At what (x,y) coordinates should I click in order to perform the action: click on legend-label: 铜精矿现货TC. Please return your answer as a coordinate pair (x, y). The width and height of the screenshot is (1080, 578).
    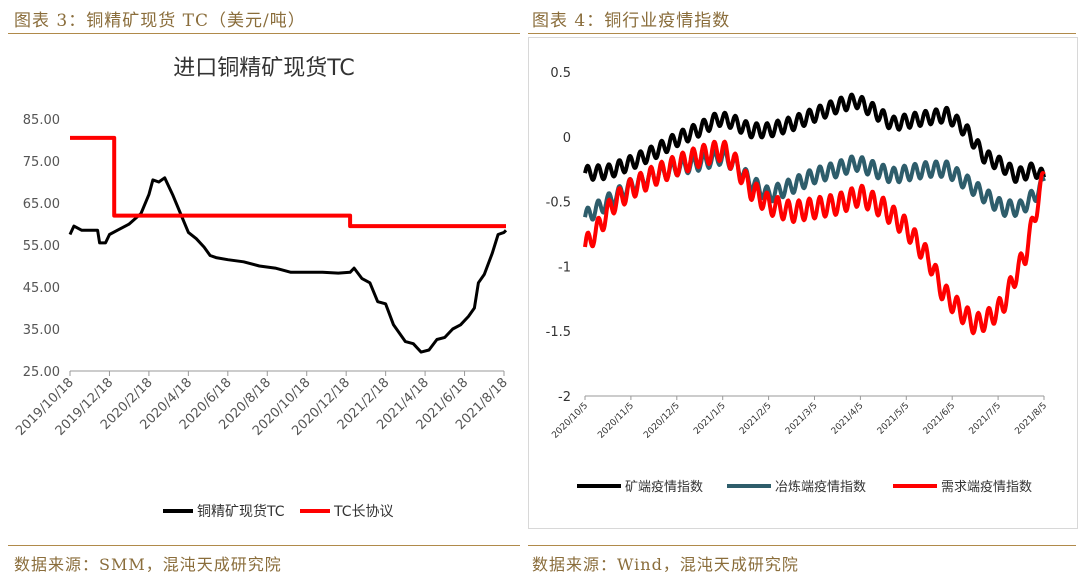
    Looking at the image, I should click on (241, 511).